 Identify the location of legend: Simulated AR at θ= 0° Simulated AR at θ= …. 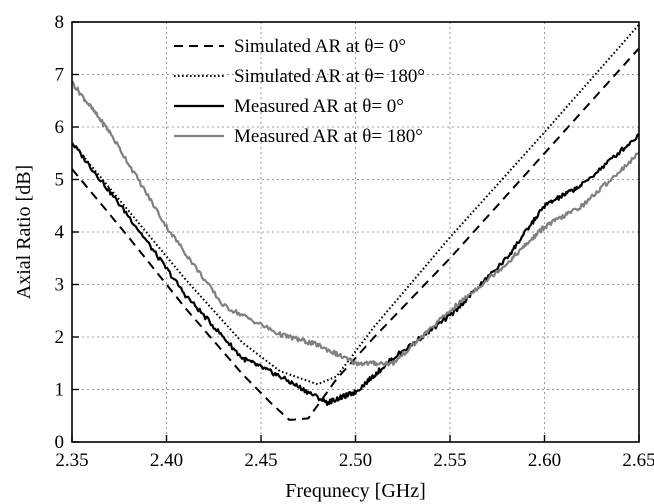
(299, 91).